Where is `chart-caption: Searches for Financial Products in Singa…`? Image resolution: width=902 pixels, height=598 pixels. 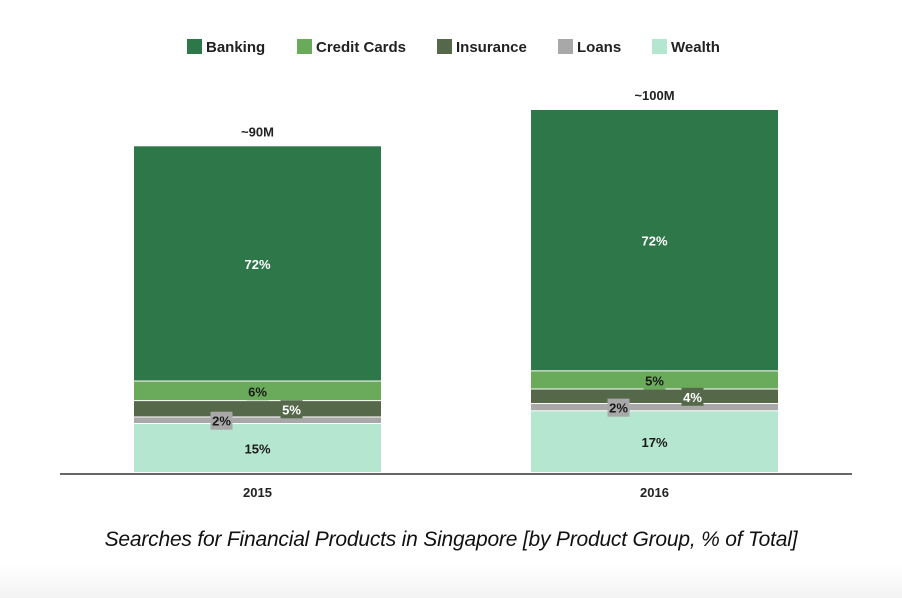
chart-caption: Searches for Financial Products in Singa… is located at coordinates (451, 539).